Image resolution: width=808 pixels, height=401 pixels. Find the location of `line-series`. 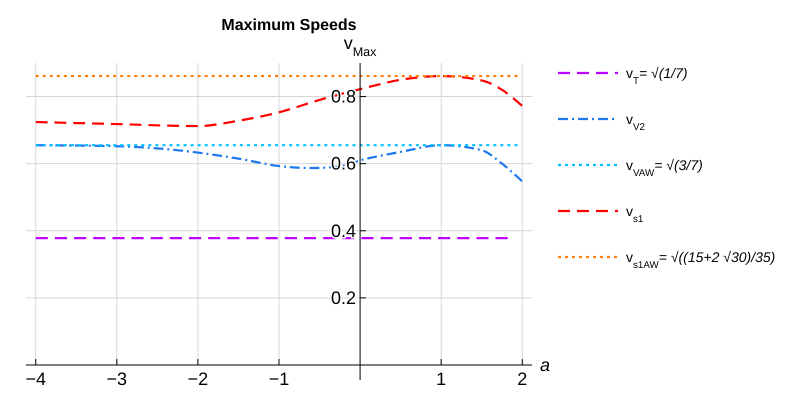

line-series is located at coordinates (279, 101).